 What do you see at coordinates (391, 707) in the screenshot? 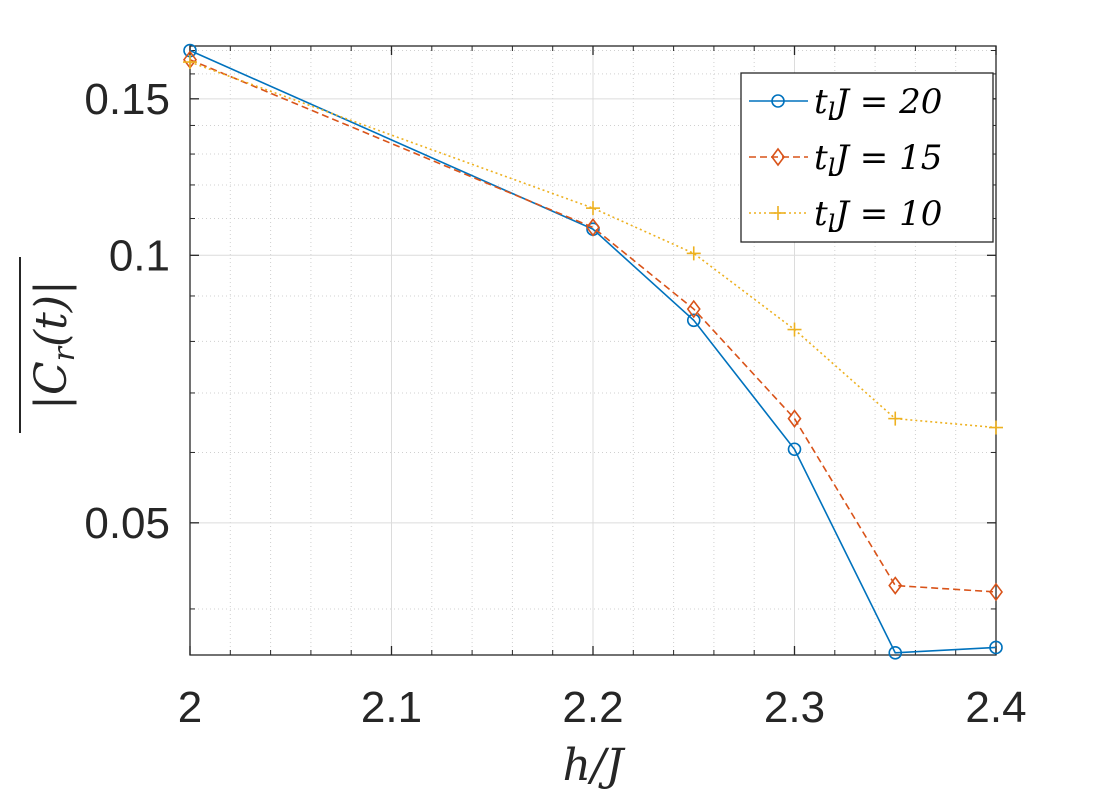
I see `x-tick-label: 2.1` at bounding box center [391, 707].